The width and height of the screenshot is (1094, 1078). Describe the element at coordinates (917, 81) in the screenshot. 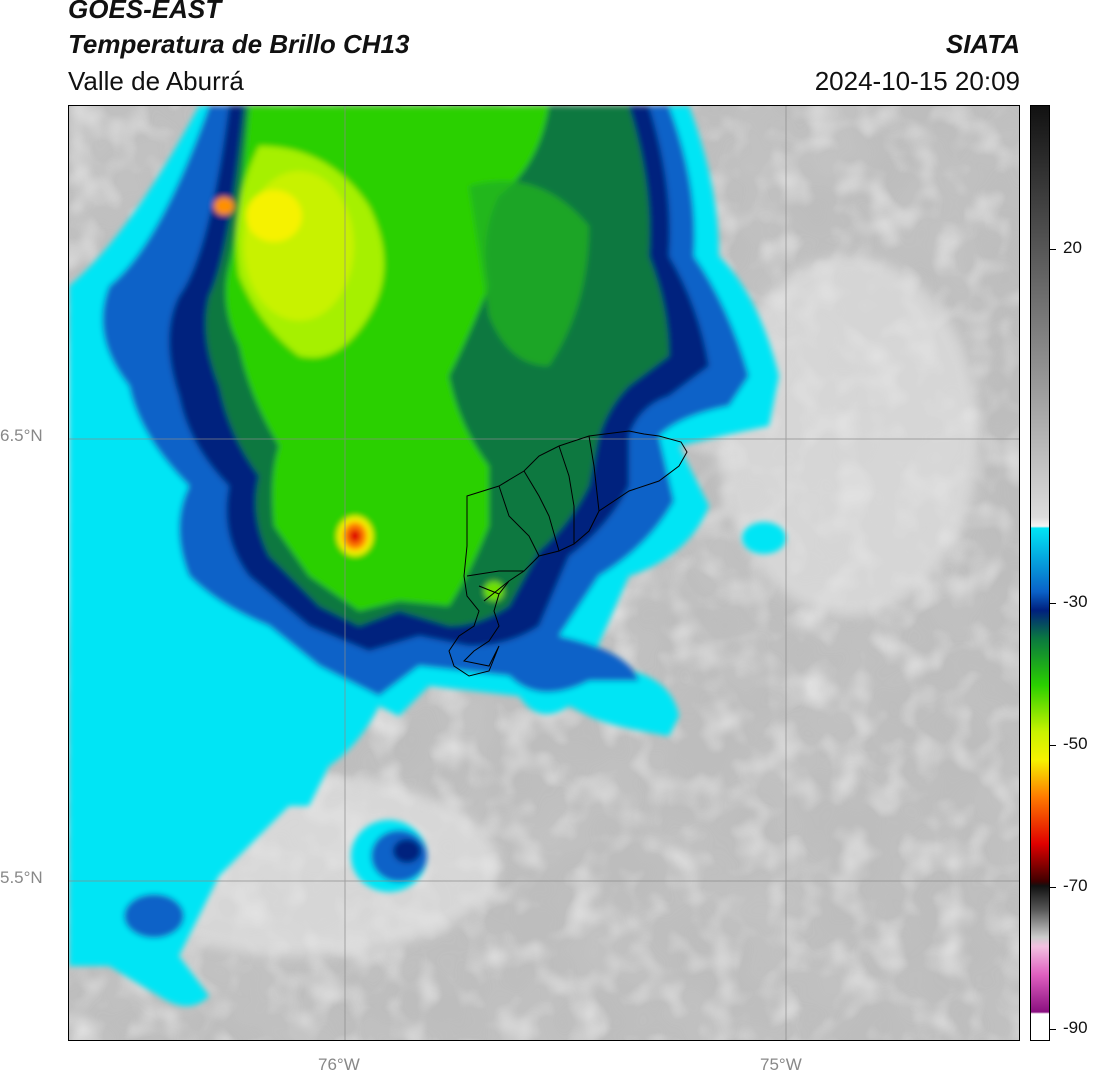

I see `timestamp: 2024-10-15 20:09` at that location.